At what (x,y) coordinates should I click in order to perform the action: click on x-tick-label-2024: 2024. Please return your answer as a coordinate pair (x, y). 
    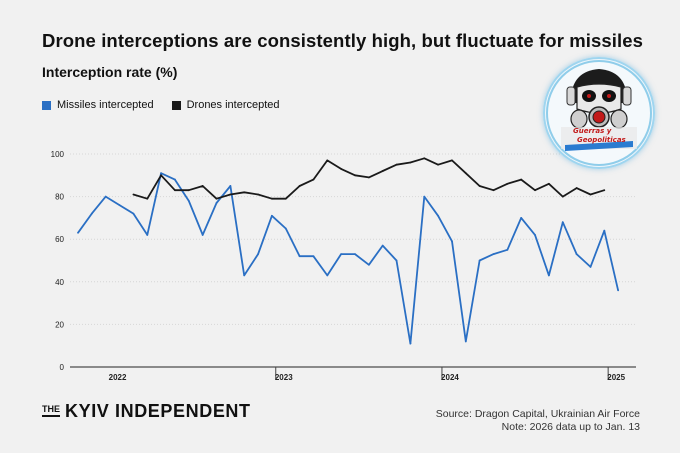
    Looking at the image, I should click on (450, 377).